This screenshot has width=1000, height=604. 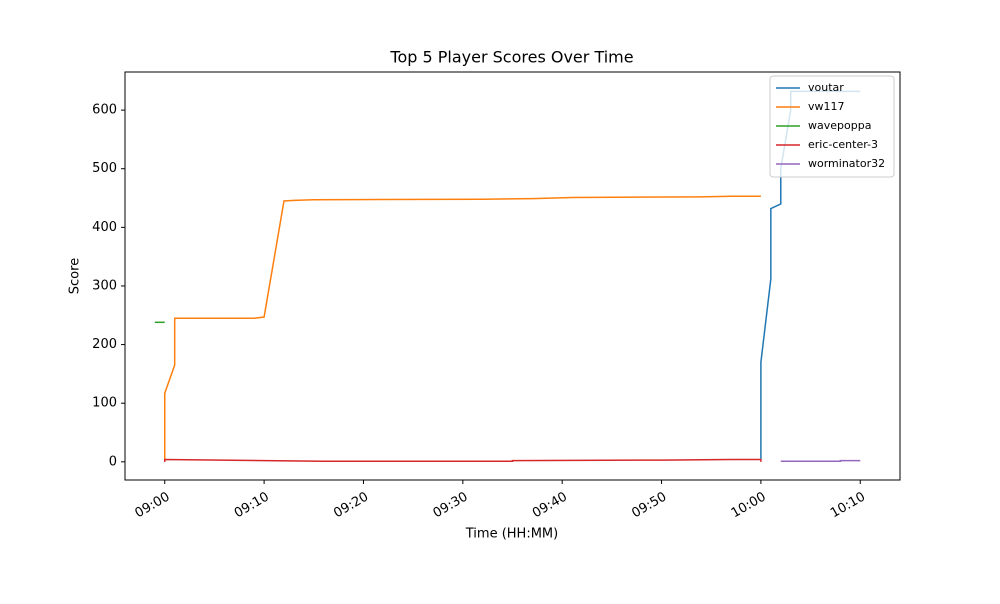 What do you see at coordinates (351, 506) in the screenshot?
I see `x-tick-label: 09:20` at bounding box center [351, 506].